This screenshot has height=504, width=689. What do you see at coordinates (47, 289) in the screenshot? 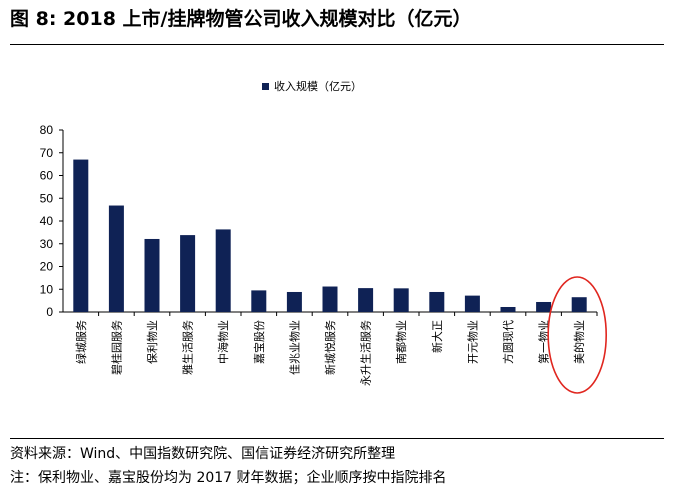
I see `y-tick-label: 10` at bounding box center [47, 289].